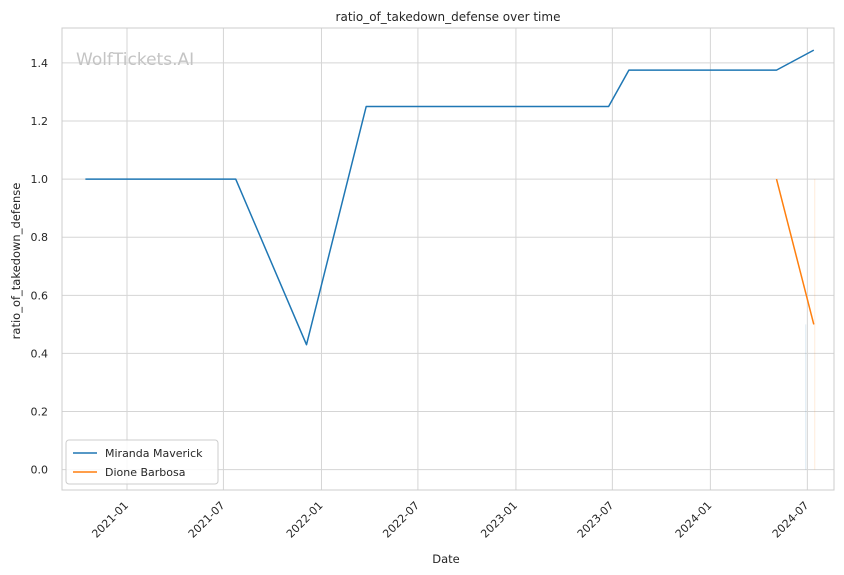  I want to click on y-tick-label: 0.2, so click(40, 412).